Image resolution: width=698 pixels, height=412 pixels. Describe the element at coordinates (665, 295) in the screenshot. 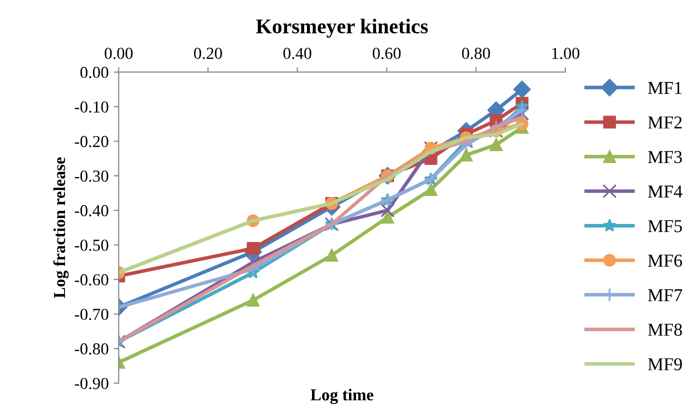

I see `legend-label: MF7` at that location.